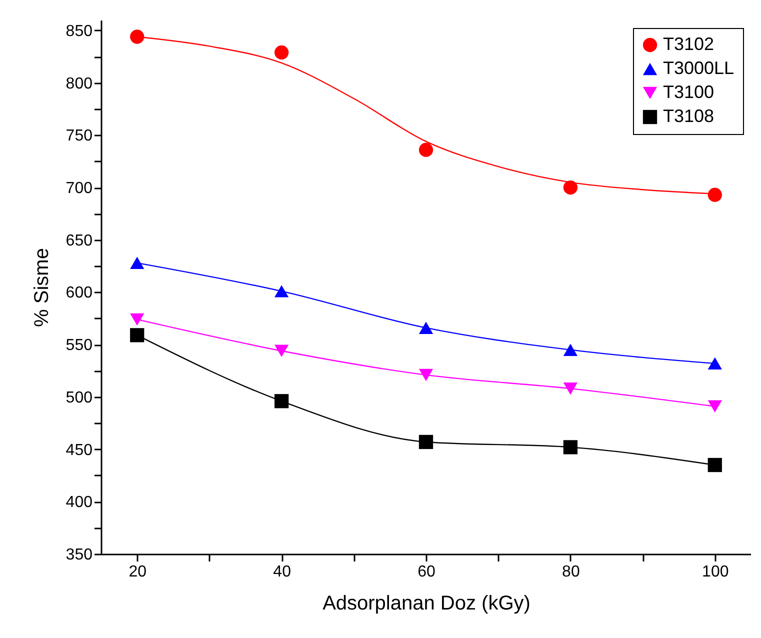 The width and height of the screenshot is (761, 638). Describe the element at coordinates (79, 503) in the screenshot. I see `y-tick-label: 400` at that location.